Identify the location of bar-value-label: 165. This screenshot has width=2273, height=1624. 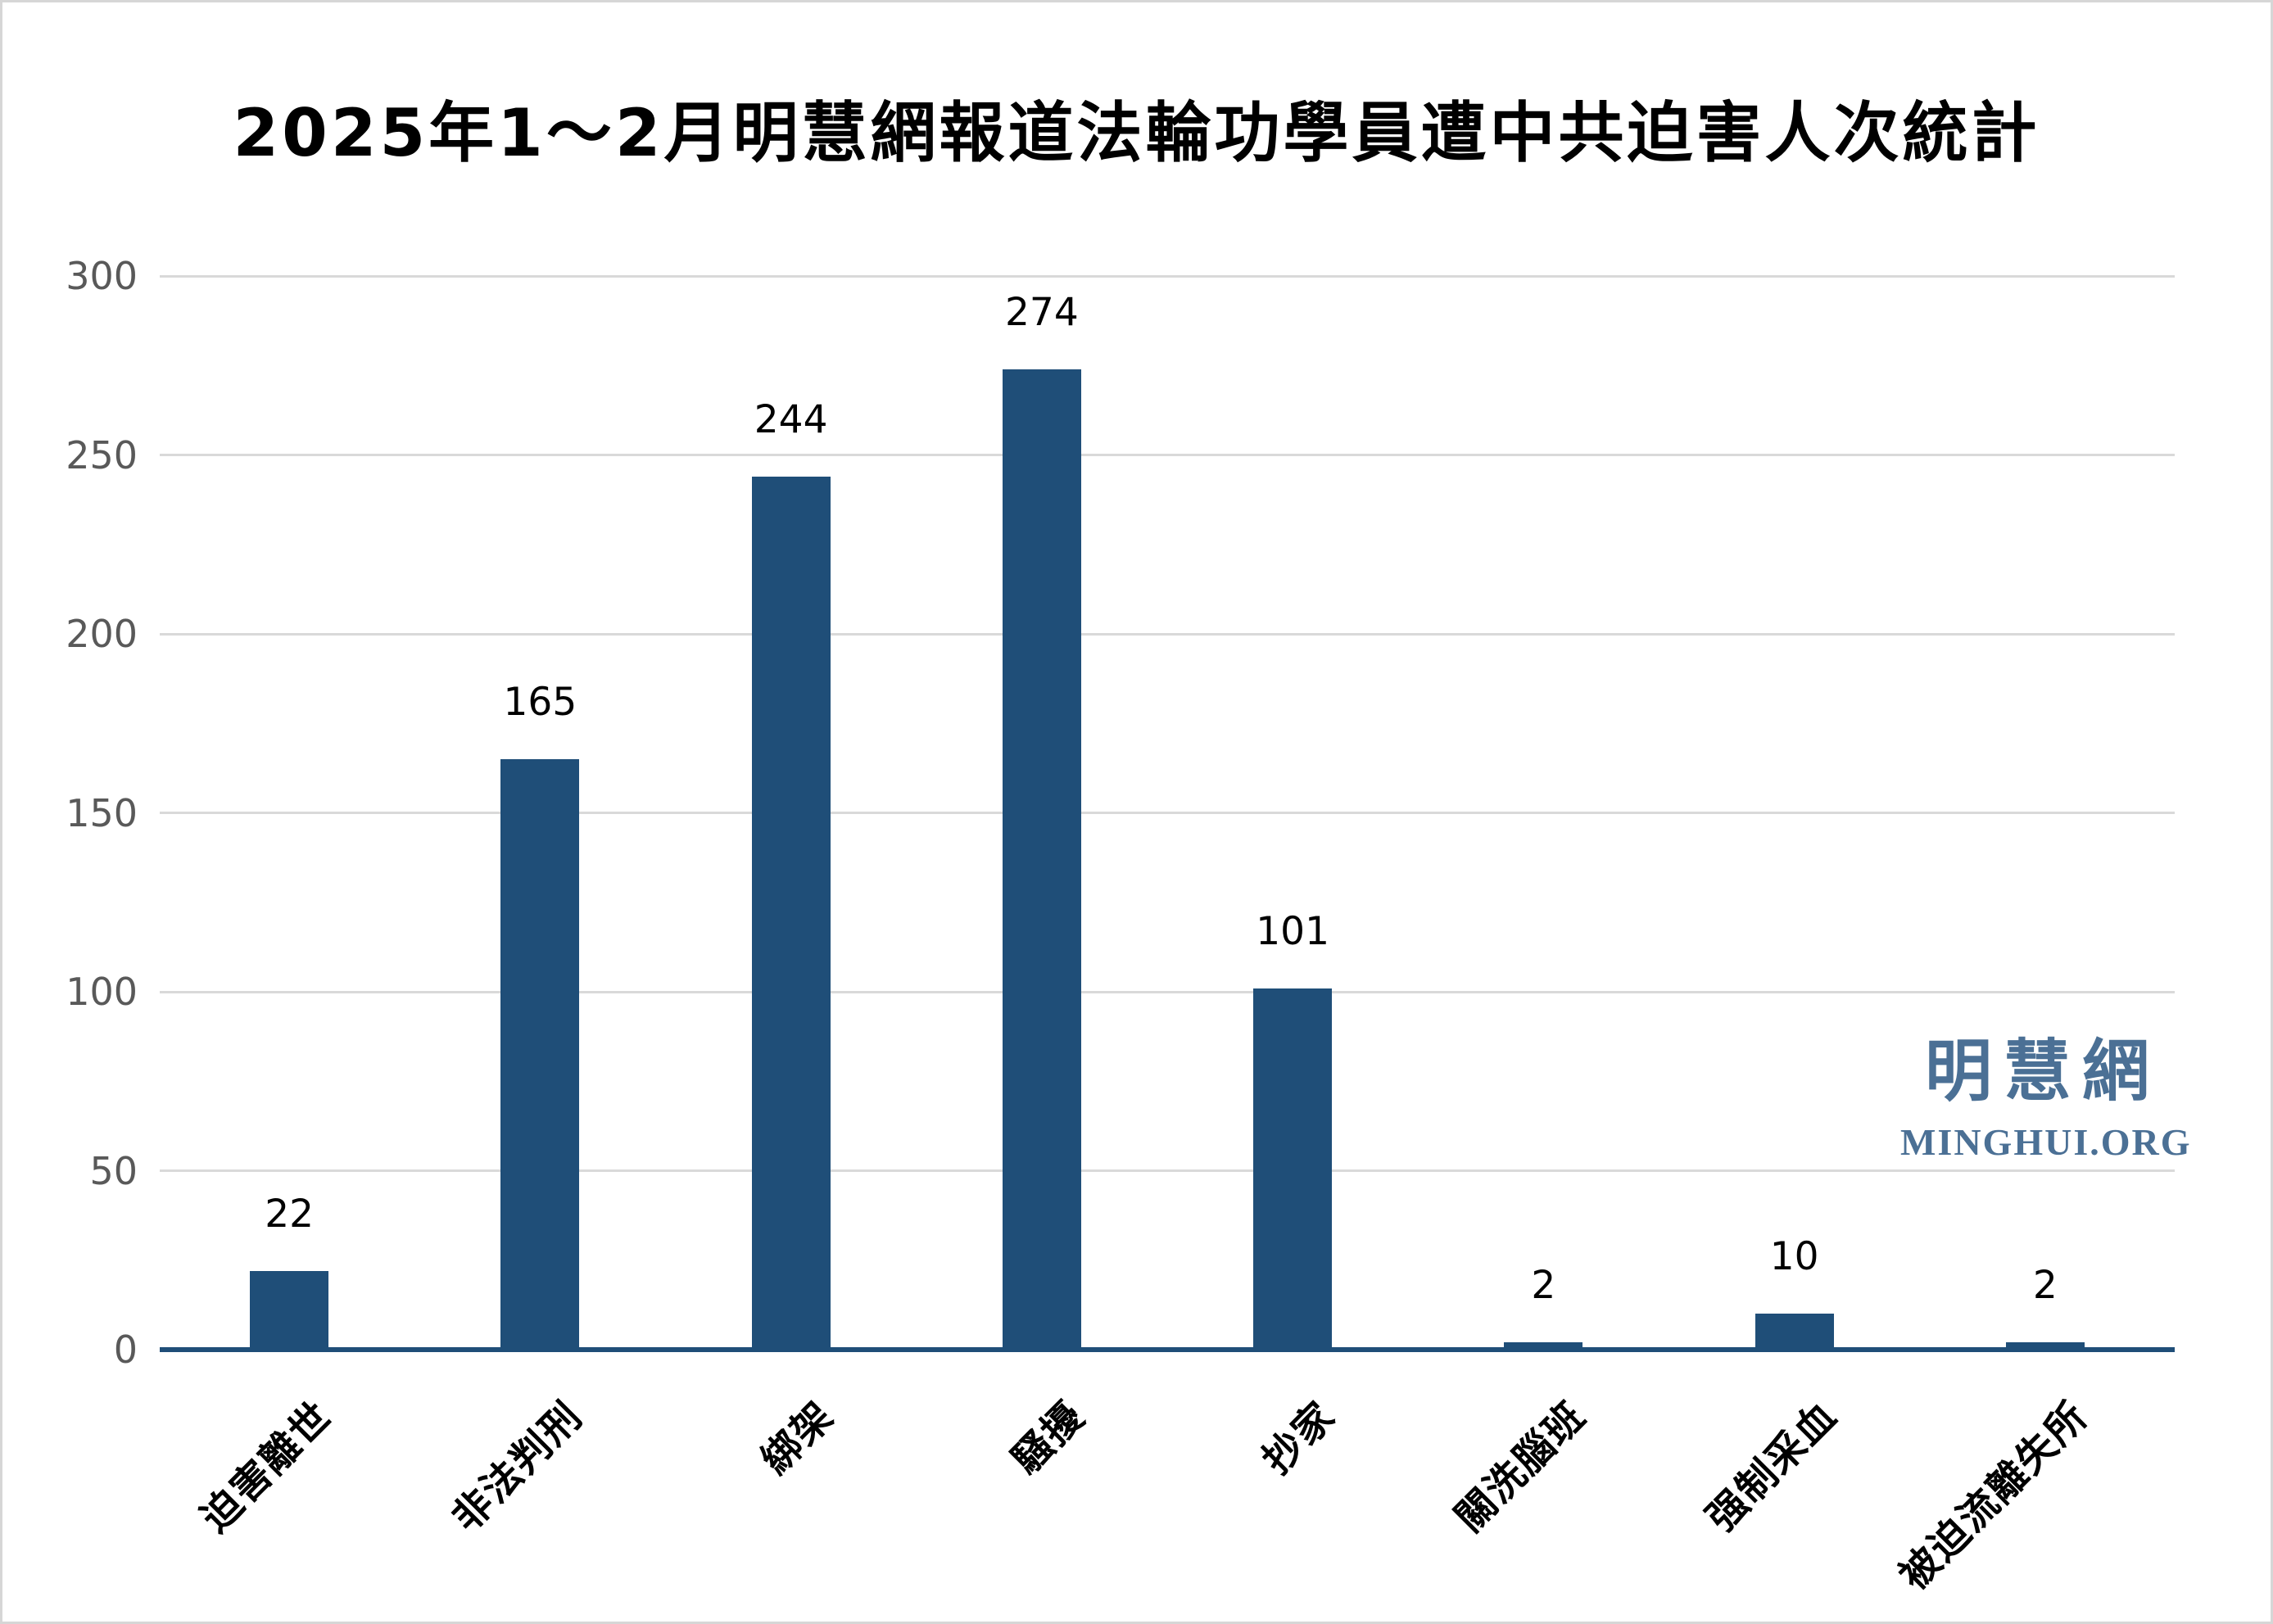
(540, 702).